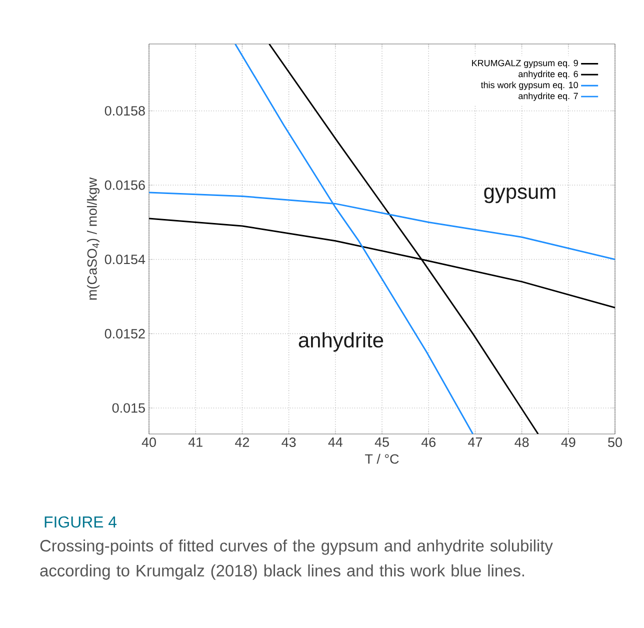  Describe the element at coordinates (382, 459) in the screenshot. I see `x-axis-title: T / °C` at that location.